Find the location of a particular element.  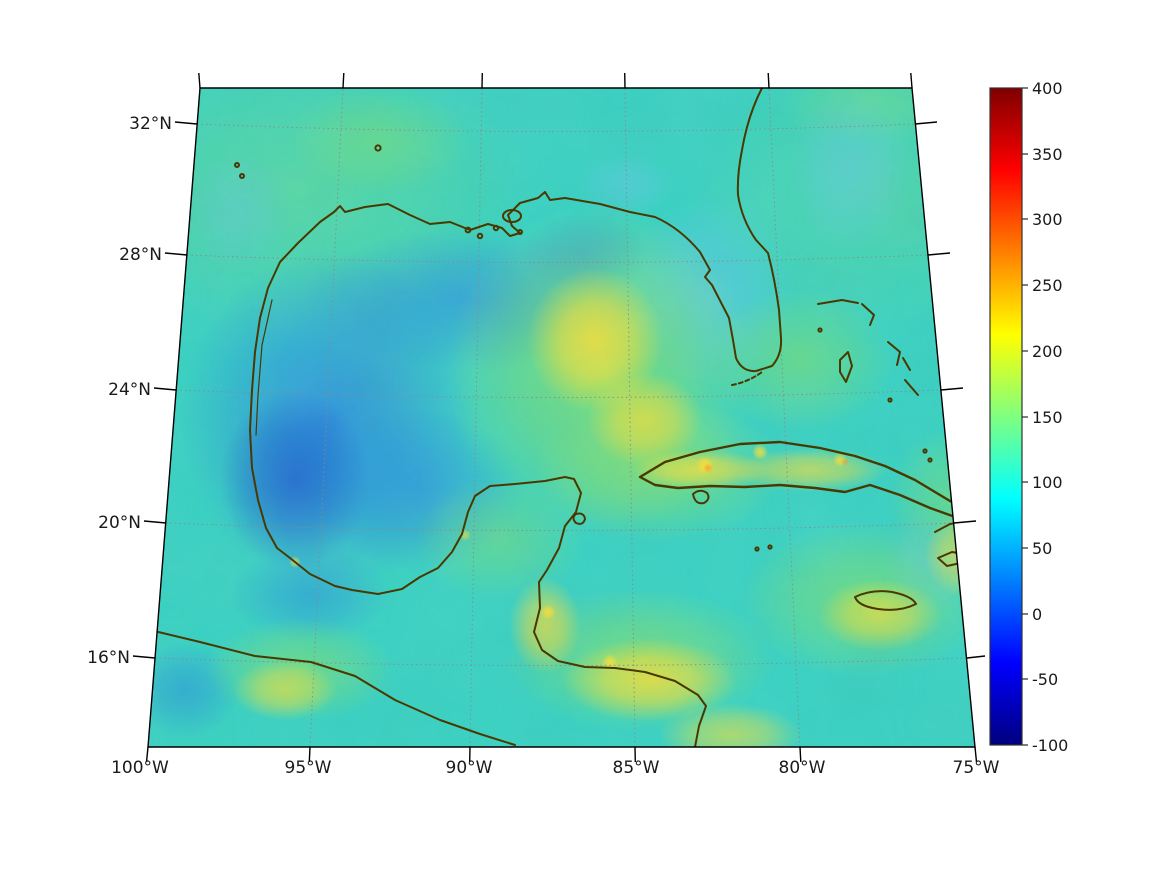

colorbar-tick-label: 250 is located at coordinates (1047, 285).